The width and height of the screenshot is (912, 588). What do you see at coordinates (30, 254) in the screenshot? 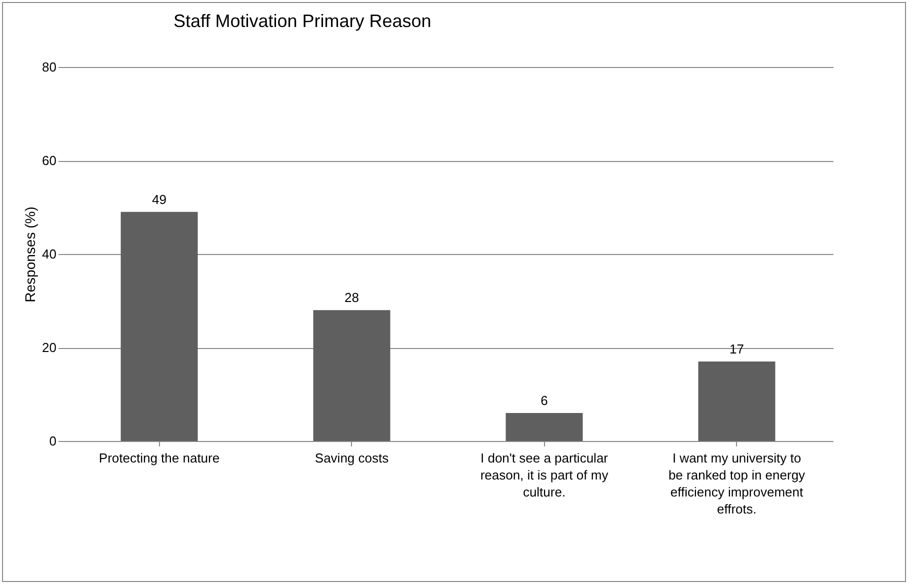
I see `y-axis-title: Responses (%)` at bounding box center [30, 254].